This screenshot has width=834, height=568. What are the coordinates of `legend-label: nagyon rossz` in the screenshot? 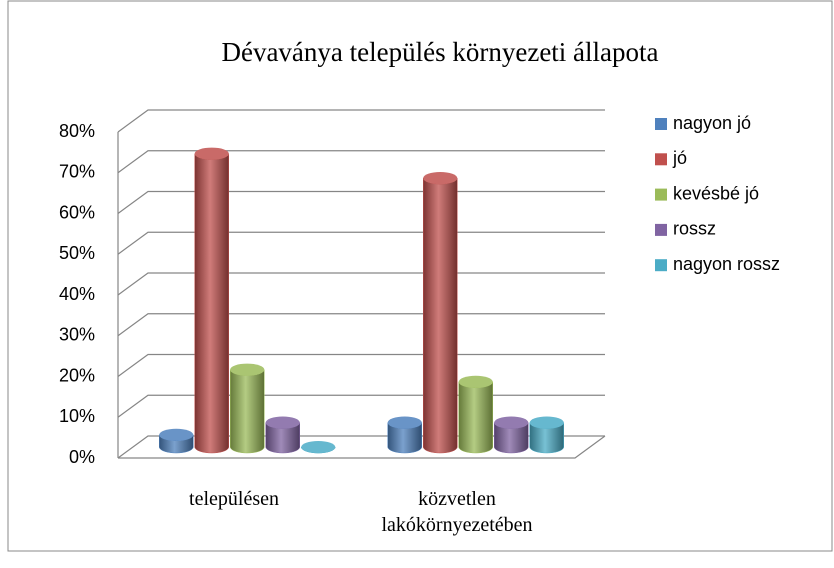 It's located at (726, 264).